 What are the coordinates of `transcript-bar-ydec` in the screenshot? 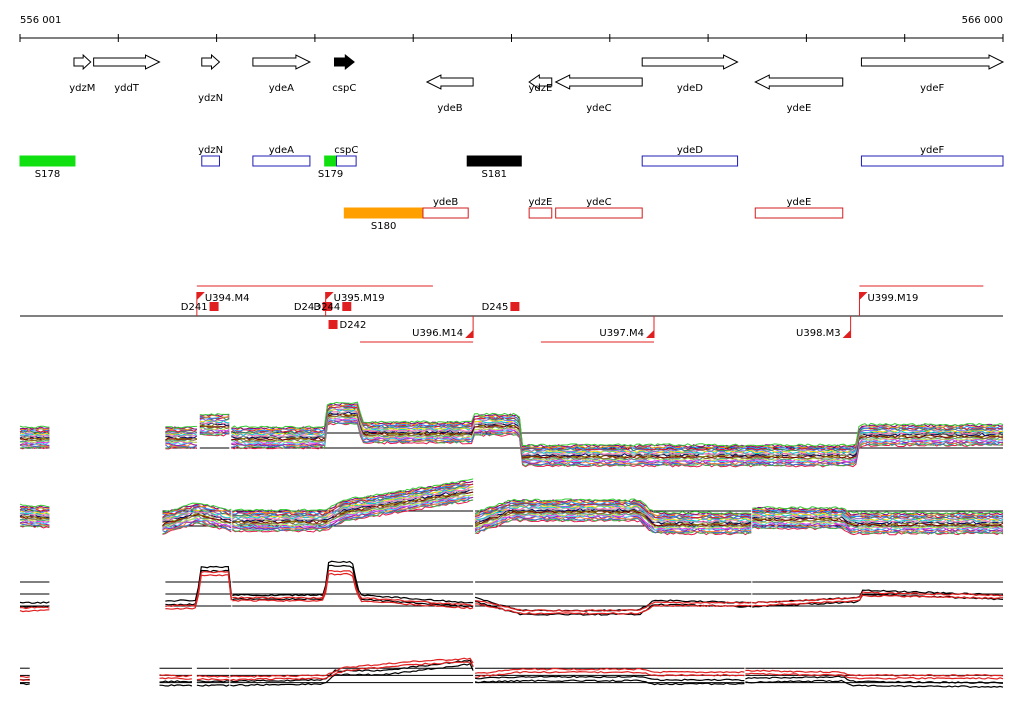 It's located at (599, 213).